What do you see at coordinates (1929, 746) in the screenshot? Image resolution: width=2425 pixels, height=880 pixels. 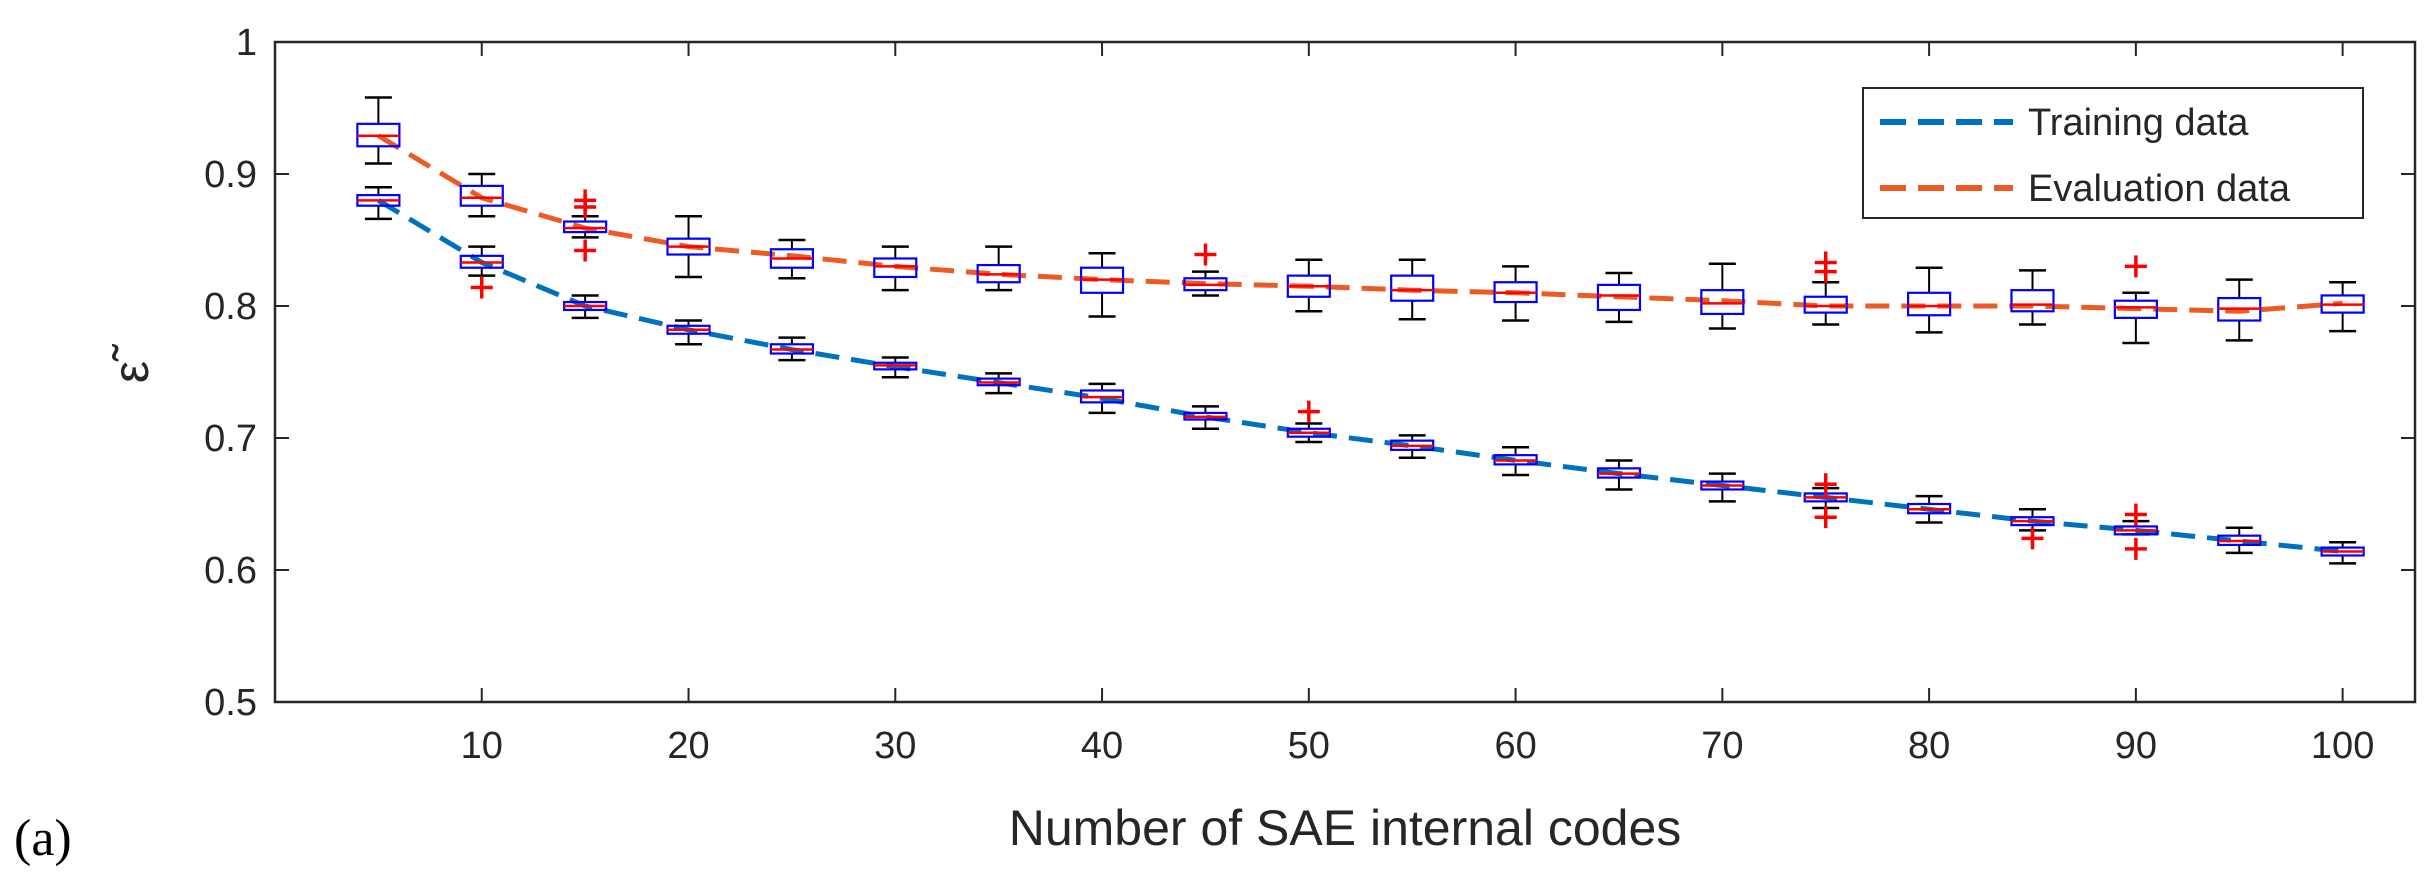 I see `x-tick-label: 80` at bounding box center [1929, 746].